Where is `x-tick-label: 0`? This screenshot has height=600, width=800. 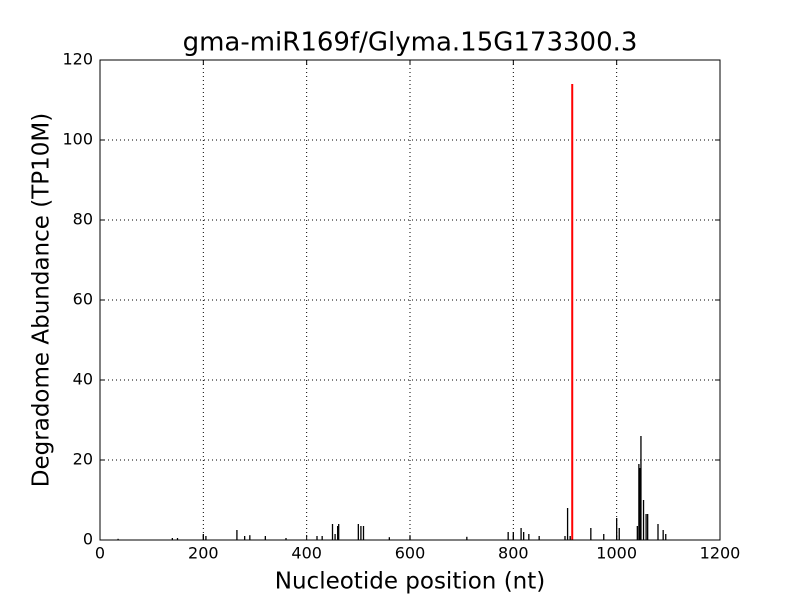 x-tick-label: 0 is located at coordinates (100, 553).